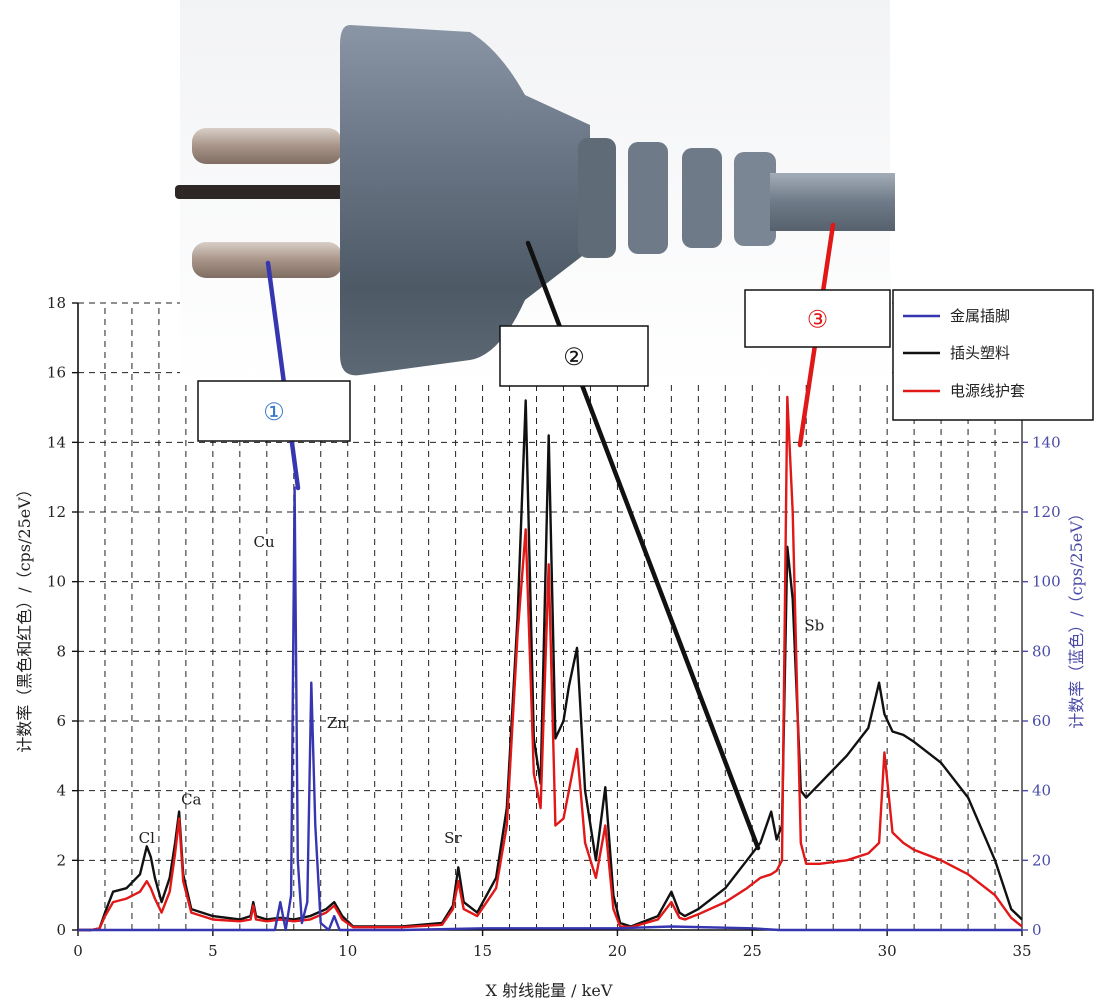 This screenshot has height=1003, width=1100. I want to click on y-tick-label-right: 140, so click(1046, 442).